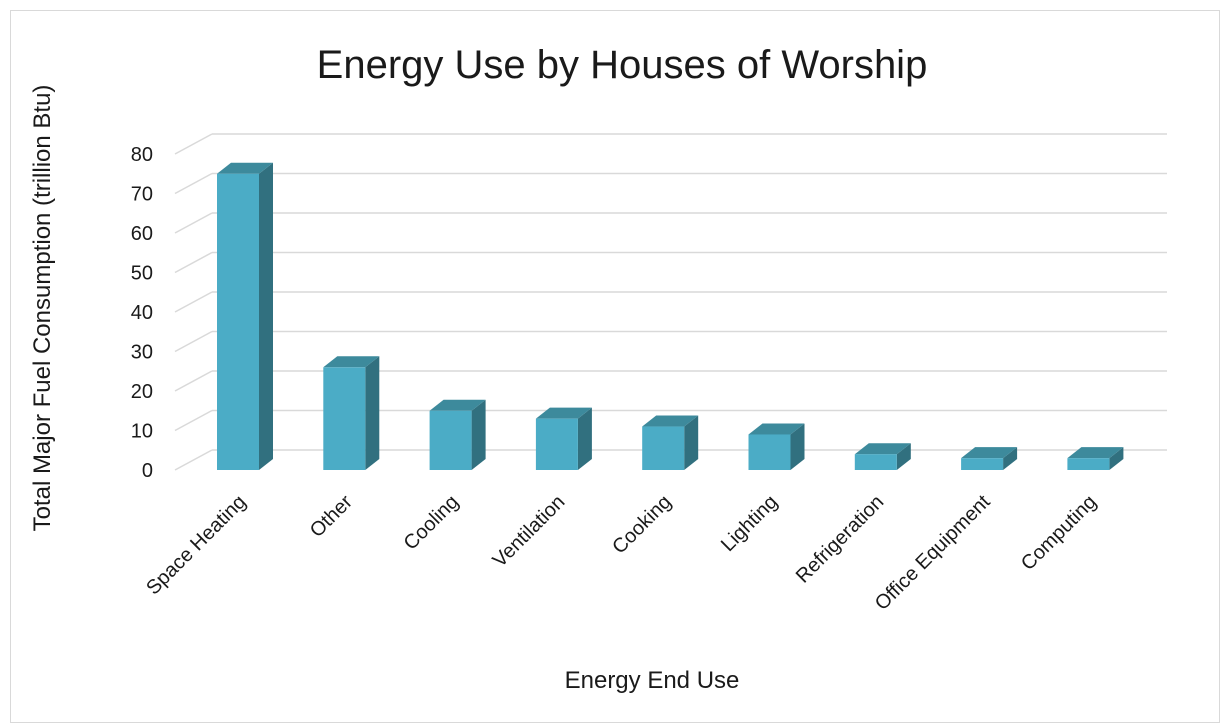  What do you see at coordinates (147, 471) in the screenshot?
I see `y-tick-label: 0` at bounding box center [147, 471].